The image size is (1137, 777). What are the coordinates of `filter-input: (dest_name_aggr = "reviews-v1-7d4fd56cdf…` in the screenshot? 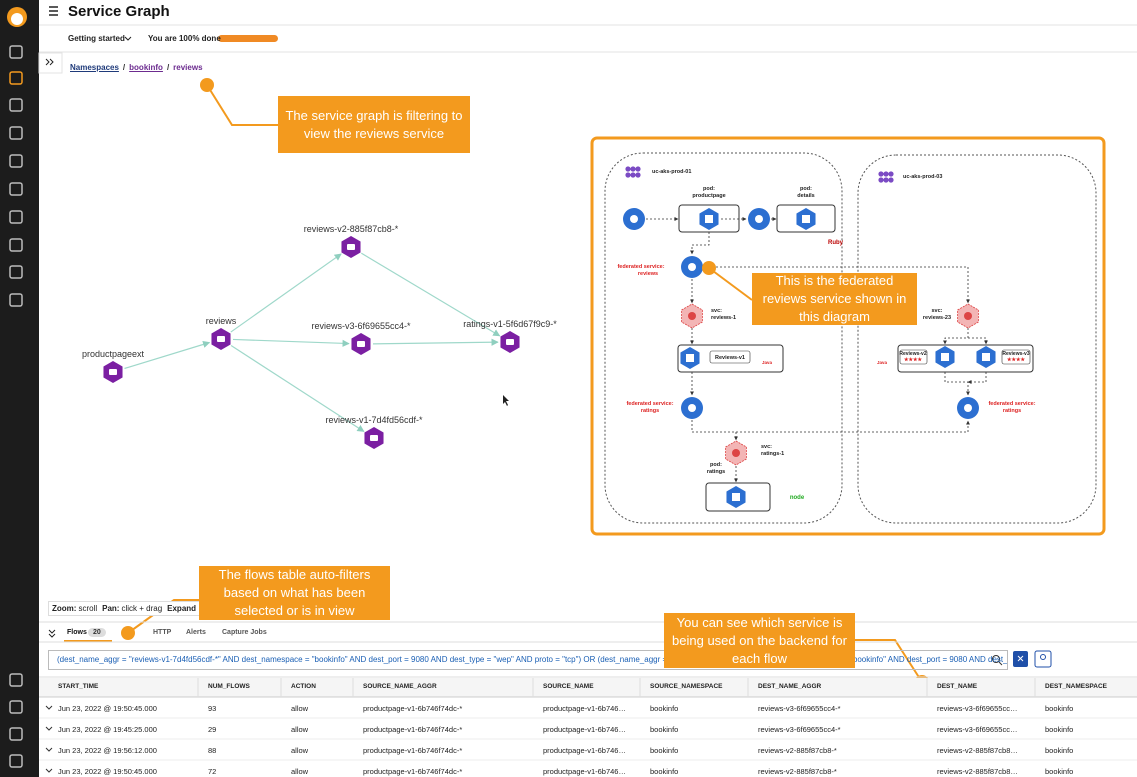 It's located at (528, 660).